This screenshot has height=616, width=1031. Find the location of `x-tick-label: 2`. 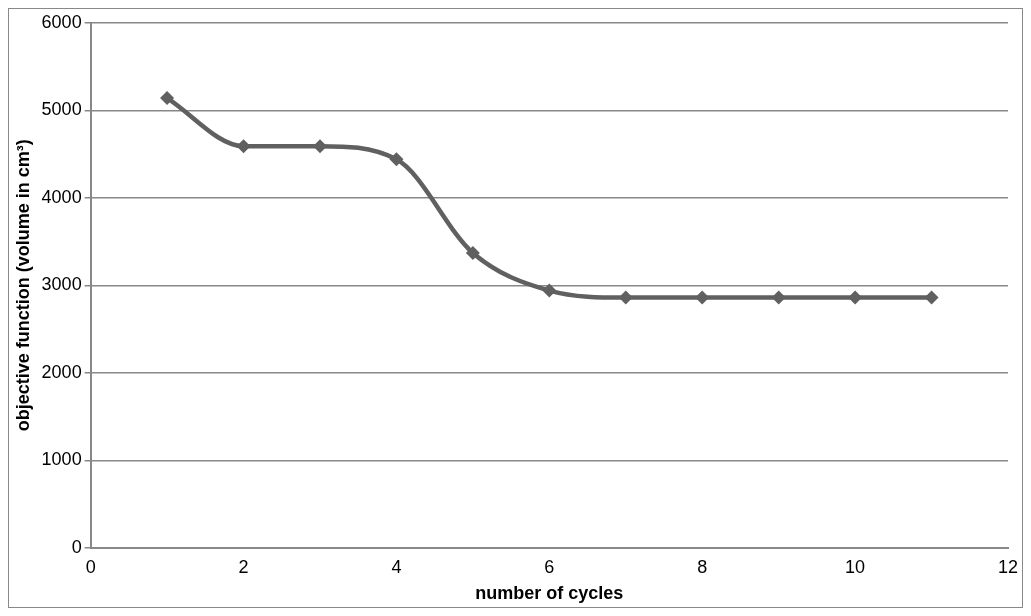

x-tick-label: 2 is located at coordinates (243, 566).